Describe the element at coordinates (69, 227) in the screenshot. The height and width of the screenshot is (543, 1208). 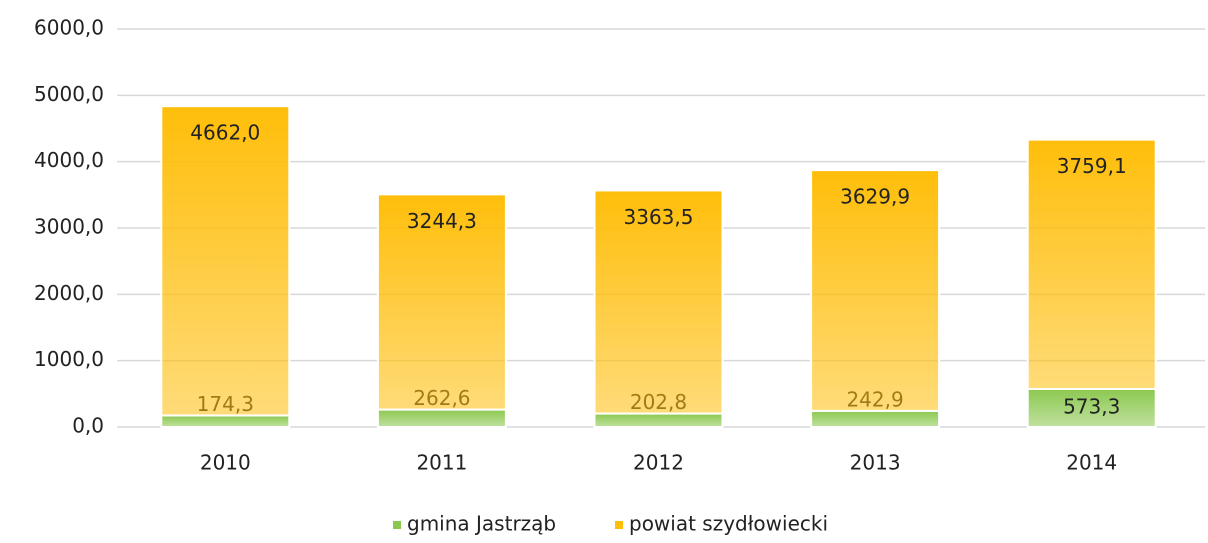
I see `y-tick-label: 3000,0` at that location.